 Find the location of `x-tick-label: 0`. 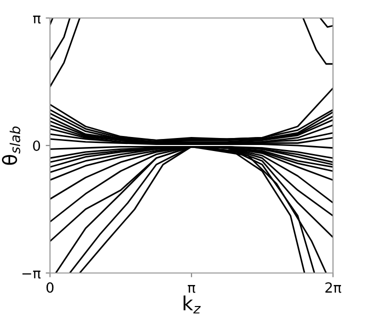

x-tick-label: 0 is located at coordinates (50, 287).